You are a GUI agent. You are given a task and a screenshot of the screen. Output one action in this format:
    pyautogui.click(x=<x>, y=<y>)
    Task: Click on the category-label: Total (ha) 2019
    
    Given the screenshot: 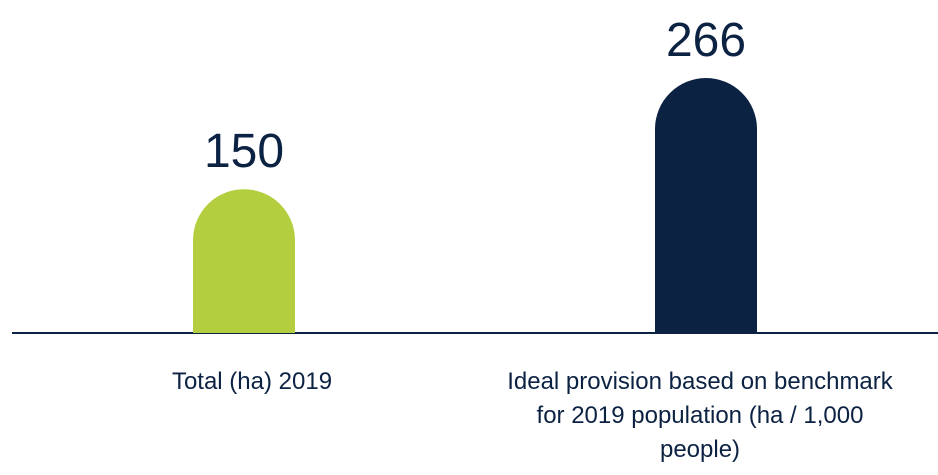 What is the action you would take?
    pyautogui.click(x=252, y=381)
    